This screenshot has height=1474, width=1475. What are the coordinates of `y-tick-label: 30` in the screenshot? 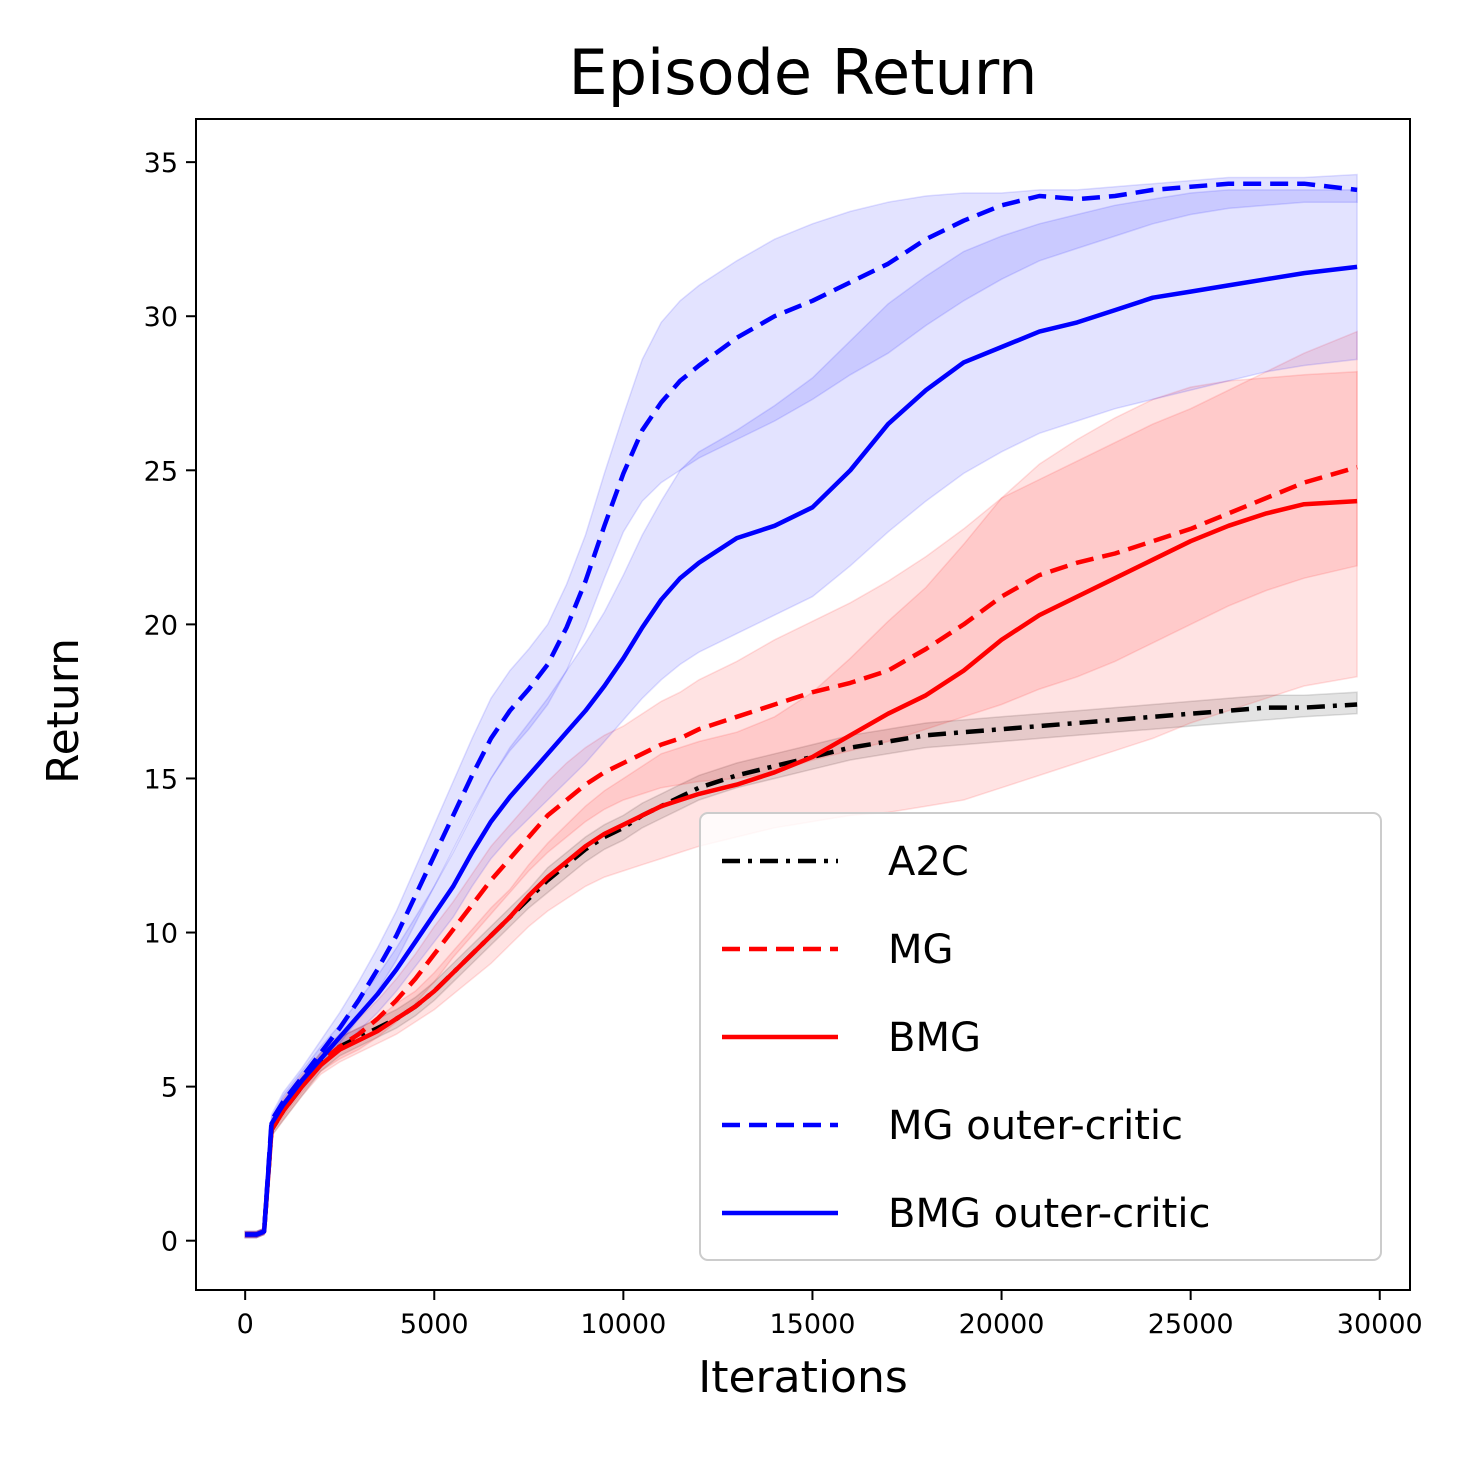 It's located at (161, 317).